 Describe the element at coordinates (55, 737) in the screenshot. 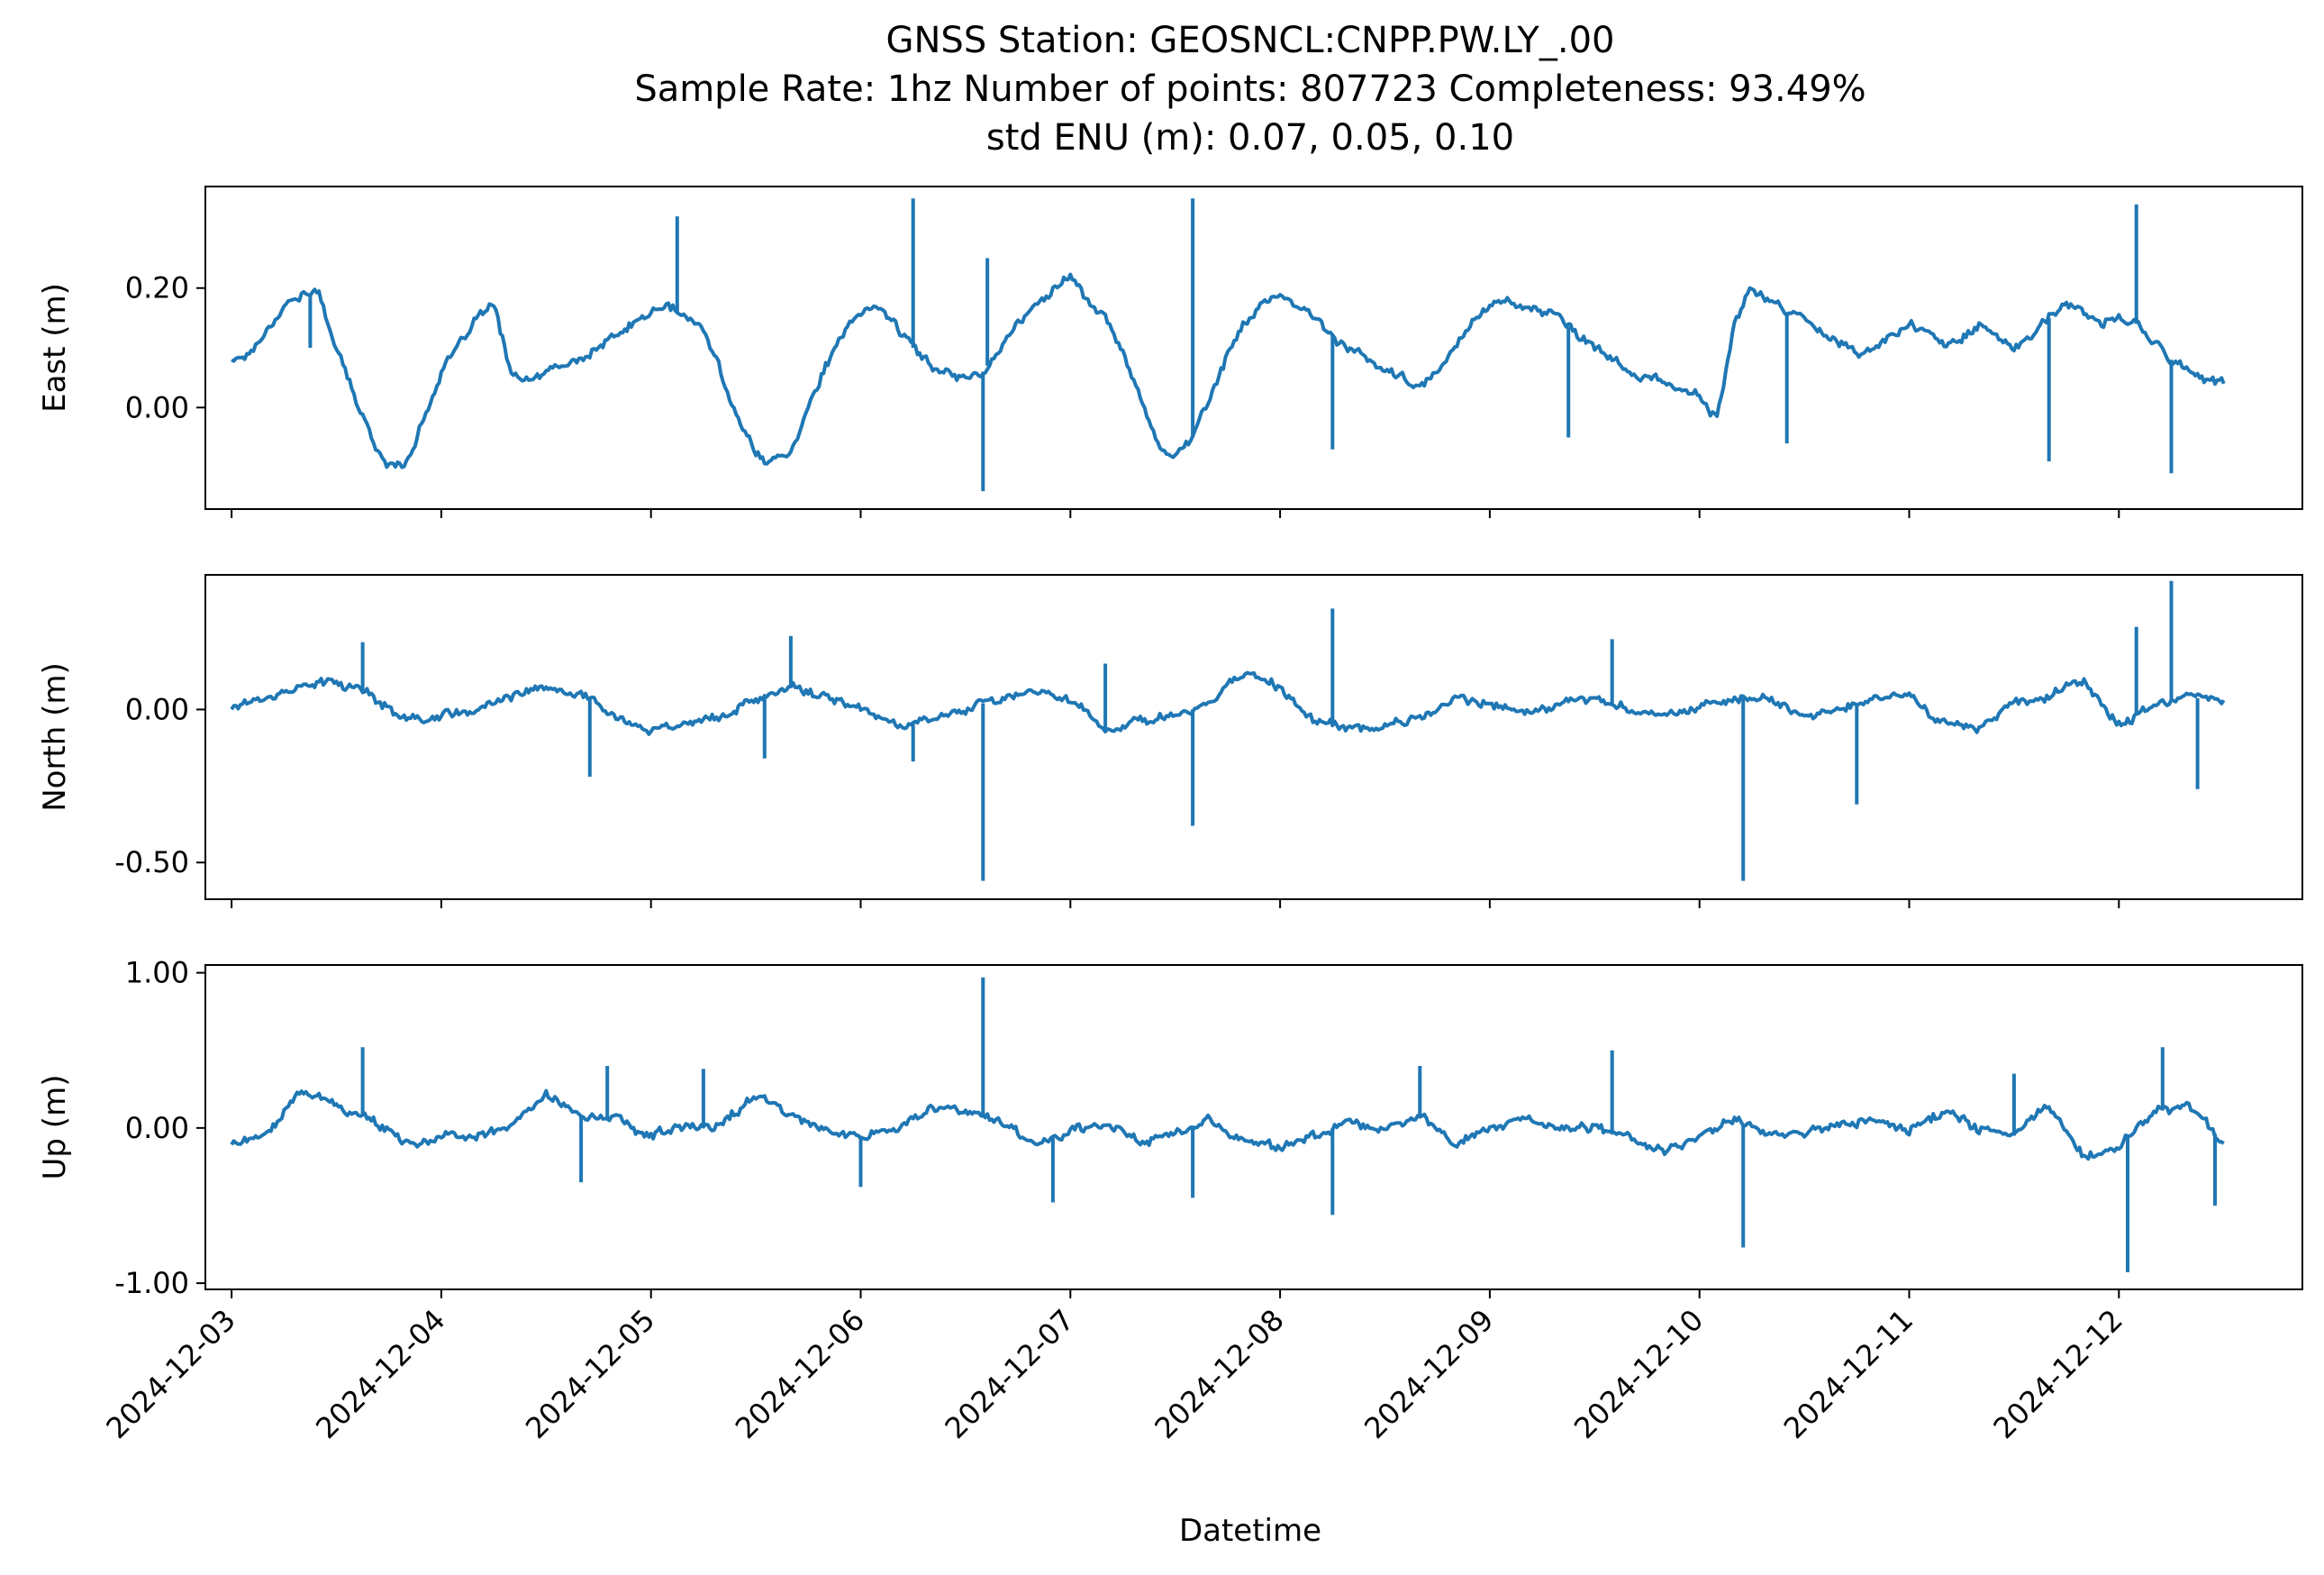

I see `north-y-axis-label: North (m)` at that location.